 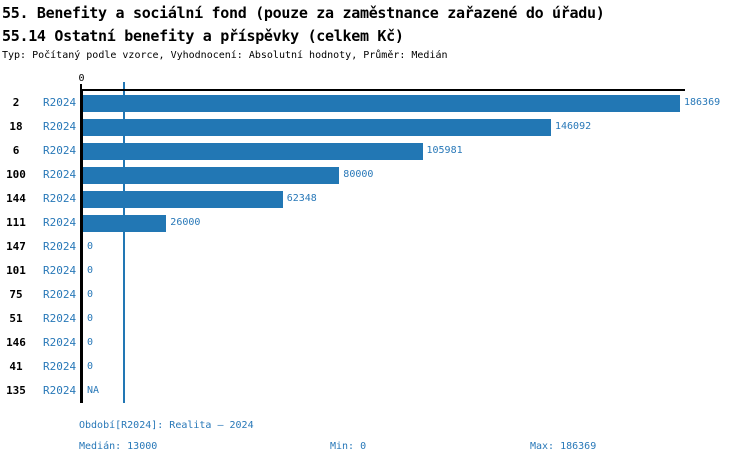 What do you see at coordinates (81, 246) in the screenshot?
I see `y-axis-spine` at bounding box center [81, 246].